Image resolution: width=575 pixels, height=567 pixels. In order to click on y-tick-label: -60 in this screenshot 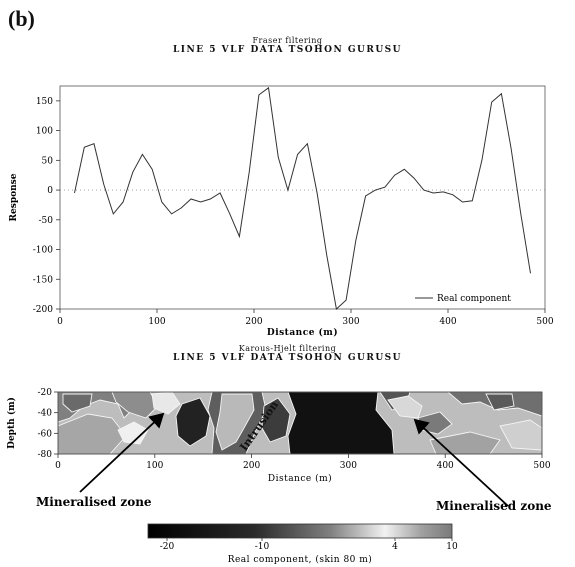, I will do `click(45, 434)`.